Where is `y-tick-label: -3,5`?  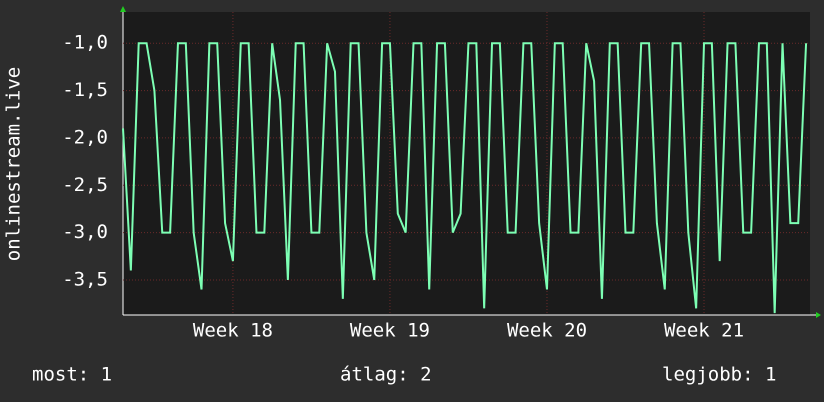
y-tick-label: -3,5 is located at coordinates (85, 279).